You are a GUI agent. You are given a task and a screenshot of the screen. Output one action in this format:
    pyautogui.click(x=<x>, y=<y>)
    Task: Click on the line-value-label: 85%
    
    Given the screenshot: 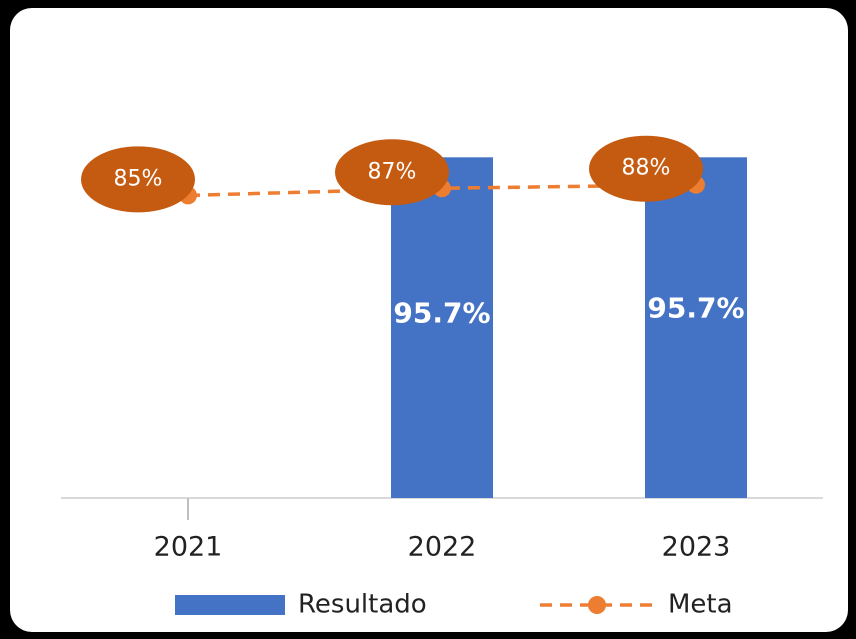 What is the action you would take?
    pyautogui.click(x=138, y=178)
    